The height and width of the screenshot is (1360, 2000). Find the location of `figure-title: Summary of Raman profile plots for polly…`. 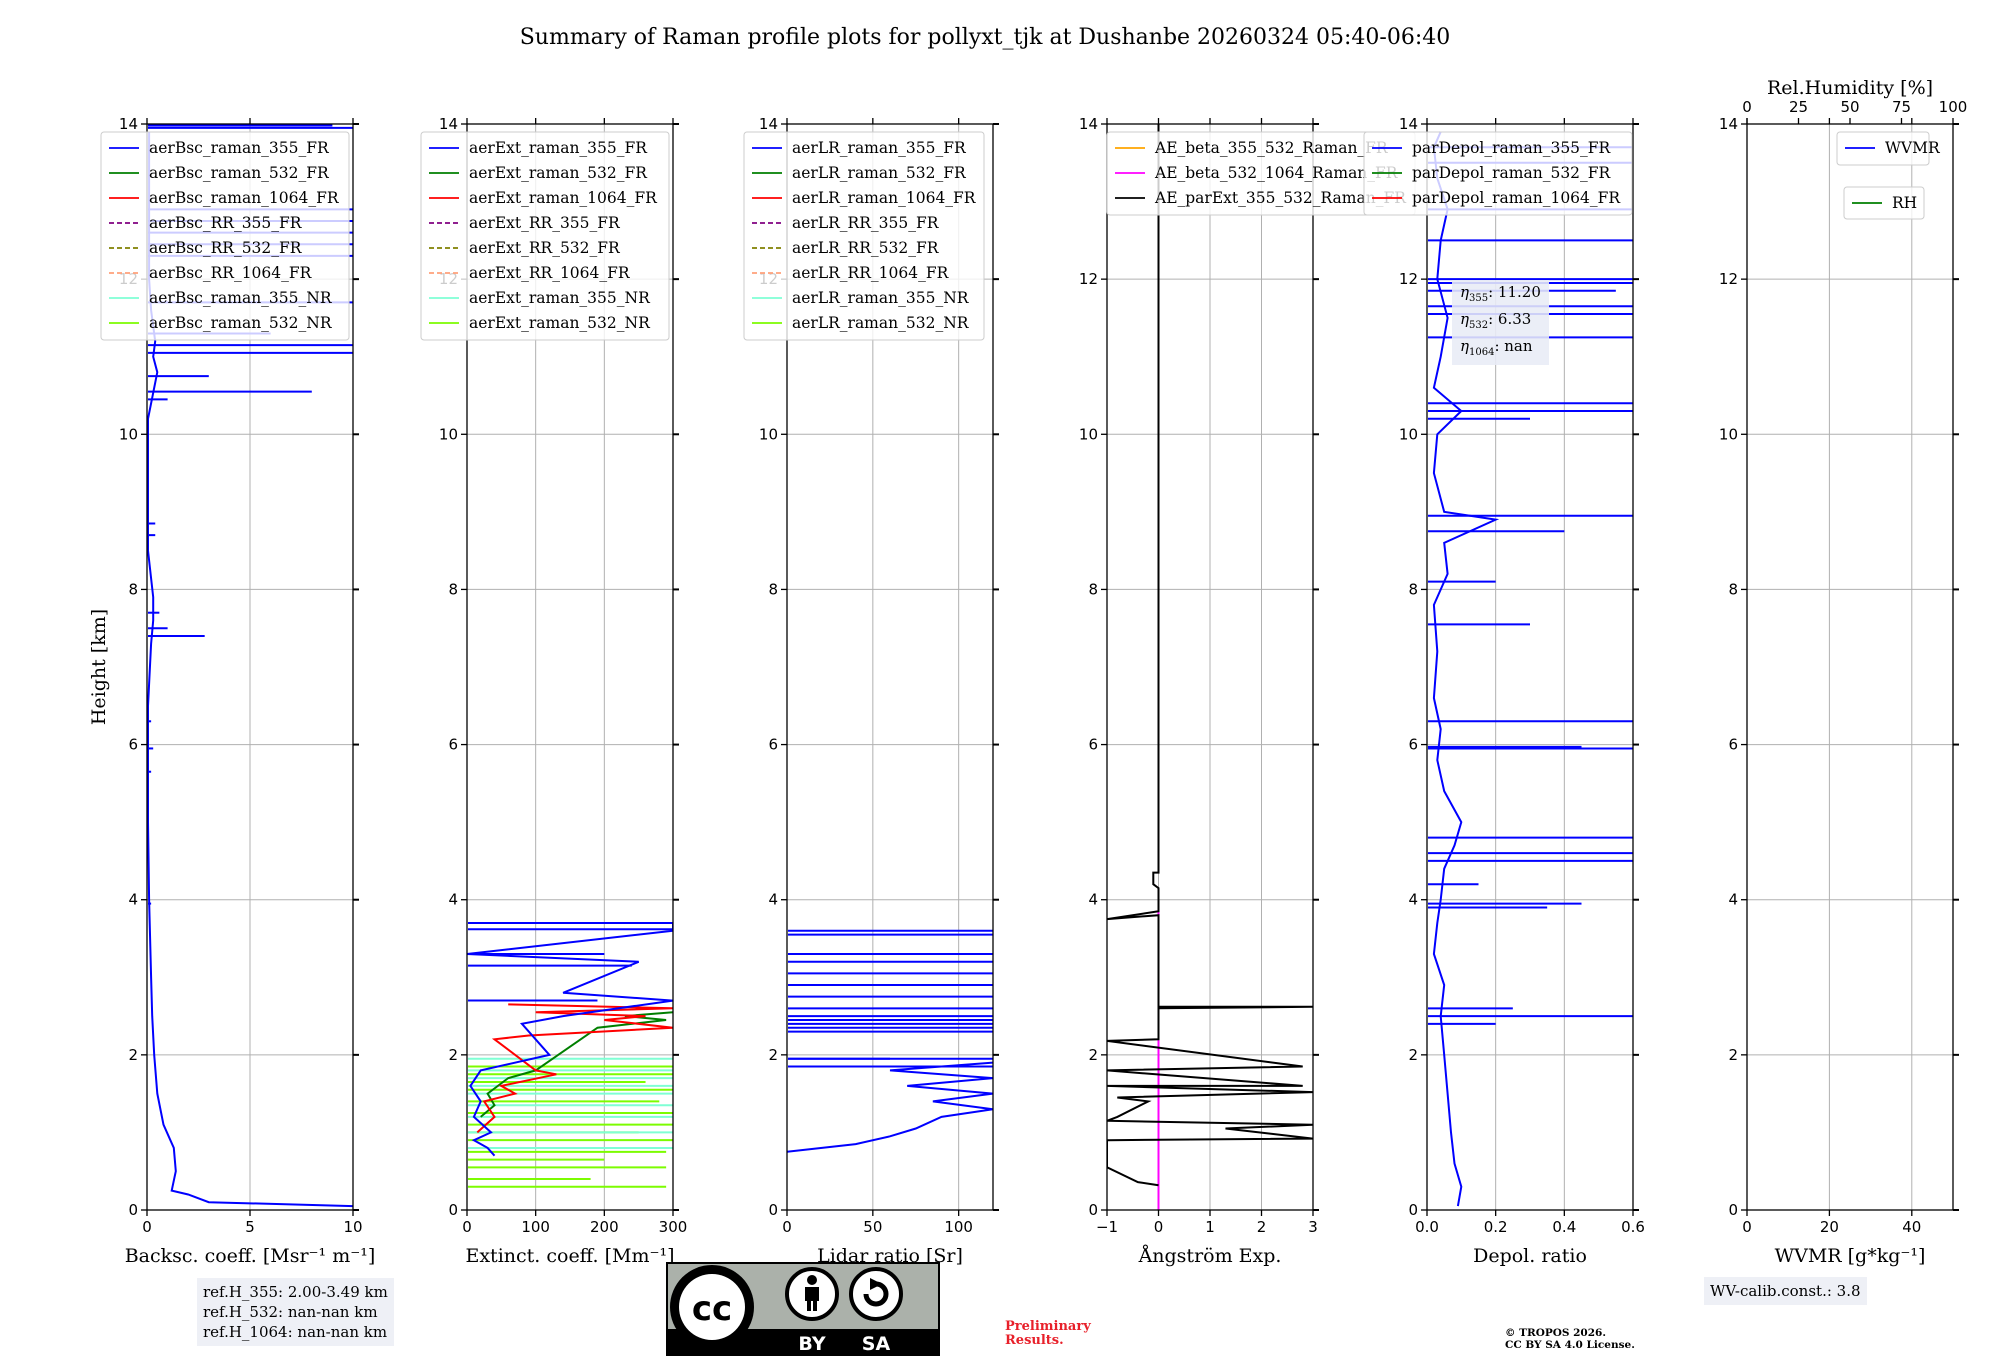

figure-title: Summary of Raman profile plots for polly… is located at coordinates (985, 37).